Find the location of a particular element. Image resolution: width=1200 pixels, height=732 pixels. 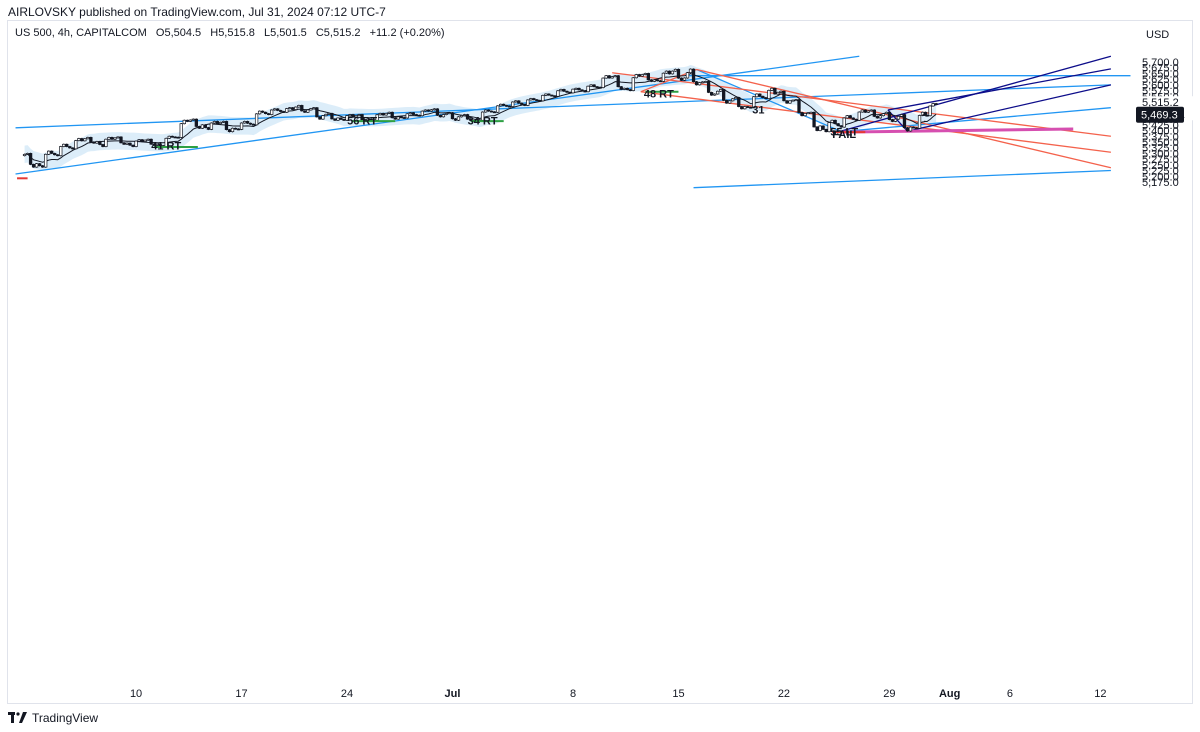

candles is located at coordinates (480, 118).